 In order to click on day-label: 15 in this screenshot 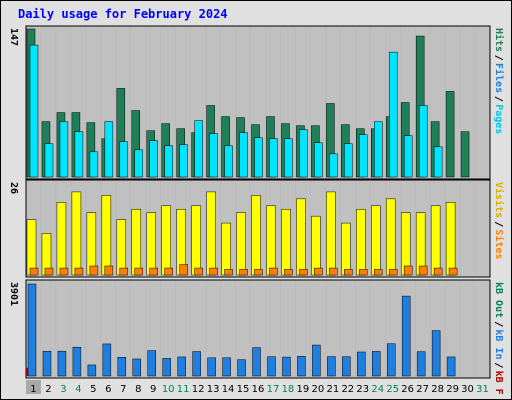, I will do `click(243, 389)`.